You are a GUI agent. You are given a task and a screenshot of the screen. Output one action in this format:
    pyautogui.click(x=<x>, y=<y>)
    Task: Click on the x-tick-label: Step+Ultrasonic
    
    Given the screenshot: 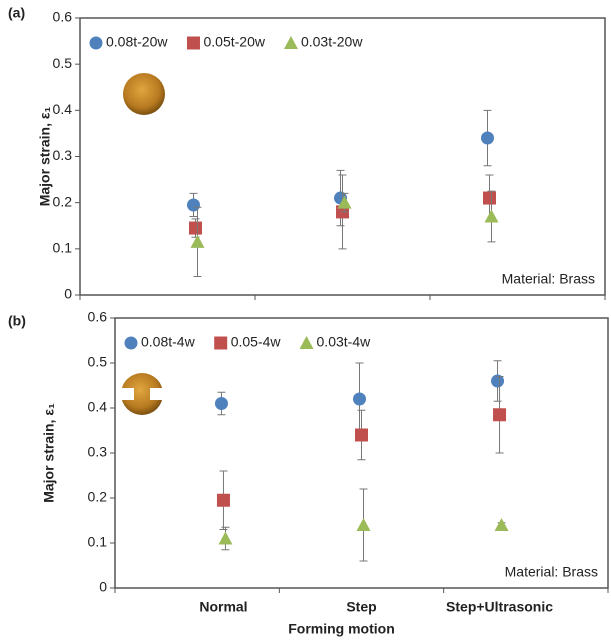 What is the action you would take?
    pyautogui.click(x=499, y=607)
    